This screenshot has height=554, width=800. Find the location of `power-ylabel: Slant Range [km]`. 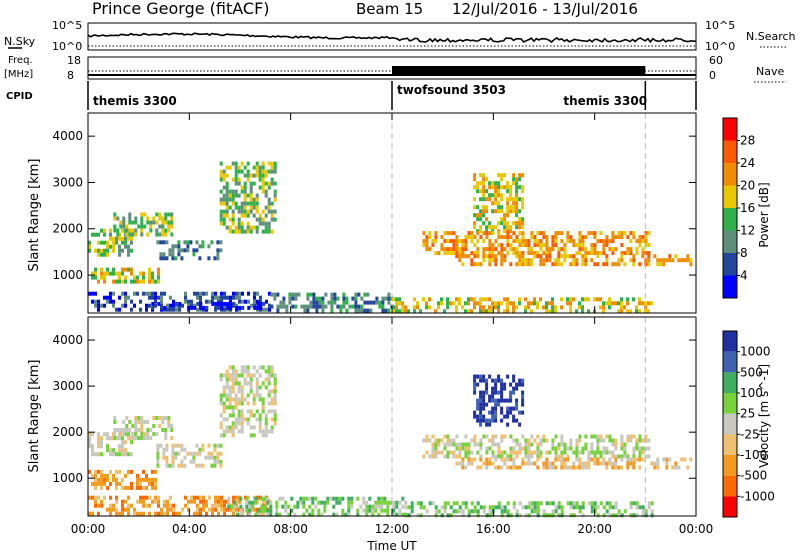

power-ylabel: Slant Range [km] is located at coordinates (34, 215).